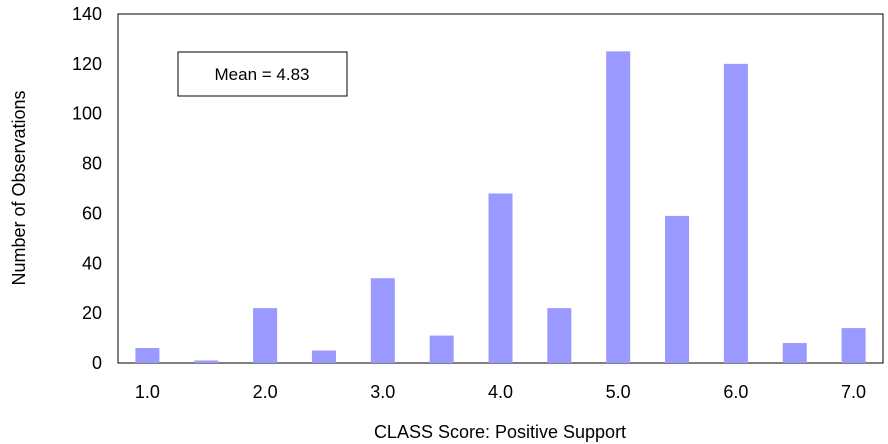  Describe the element at coordinates (92, 164) in the screenshot. I see `y-tick-label: 80` at that location.